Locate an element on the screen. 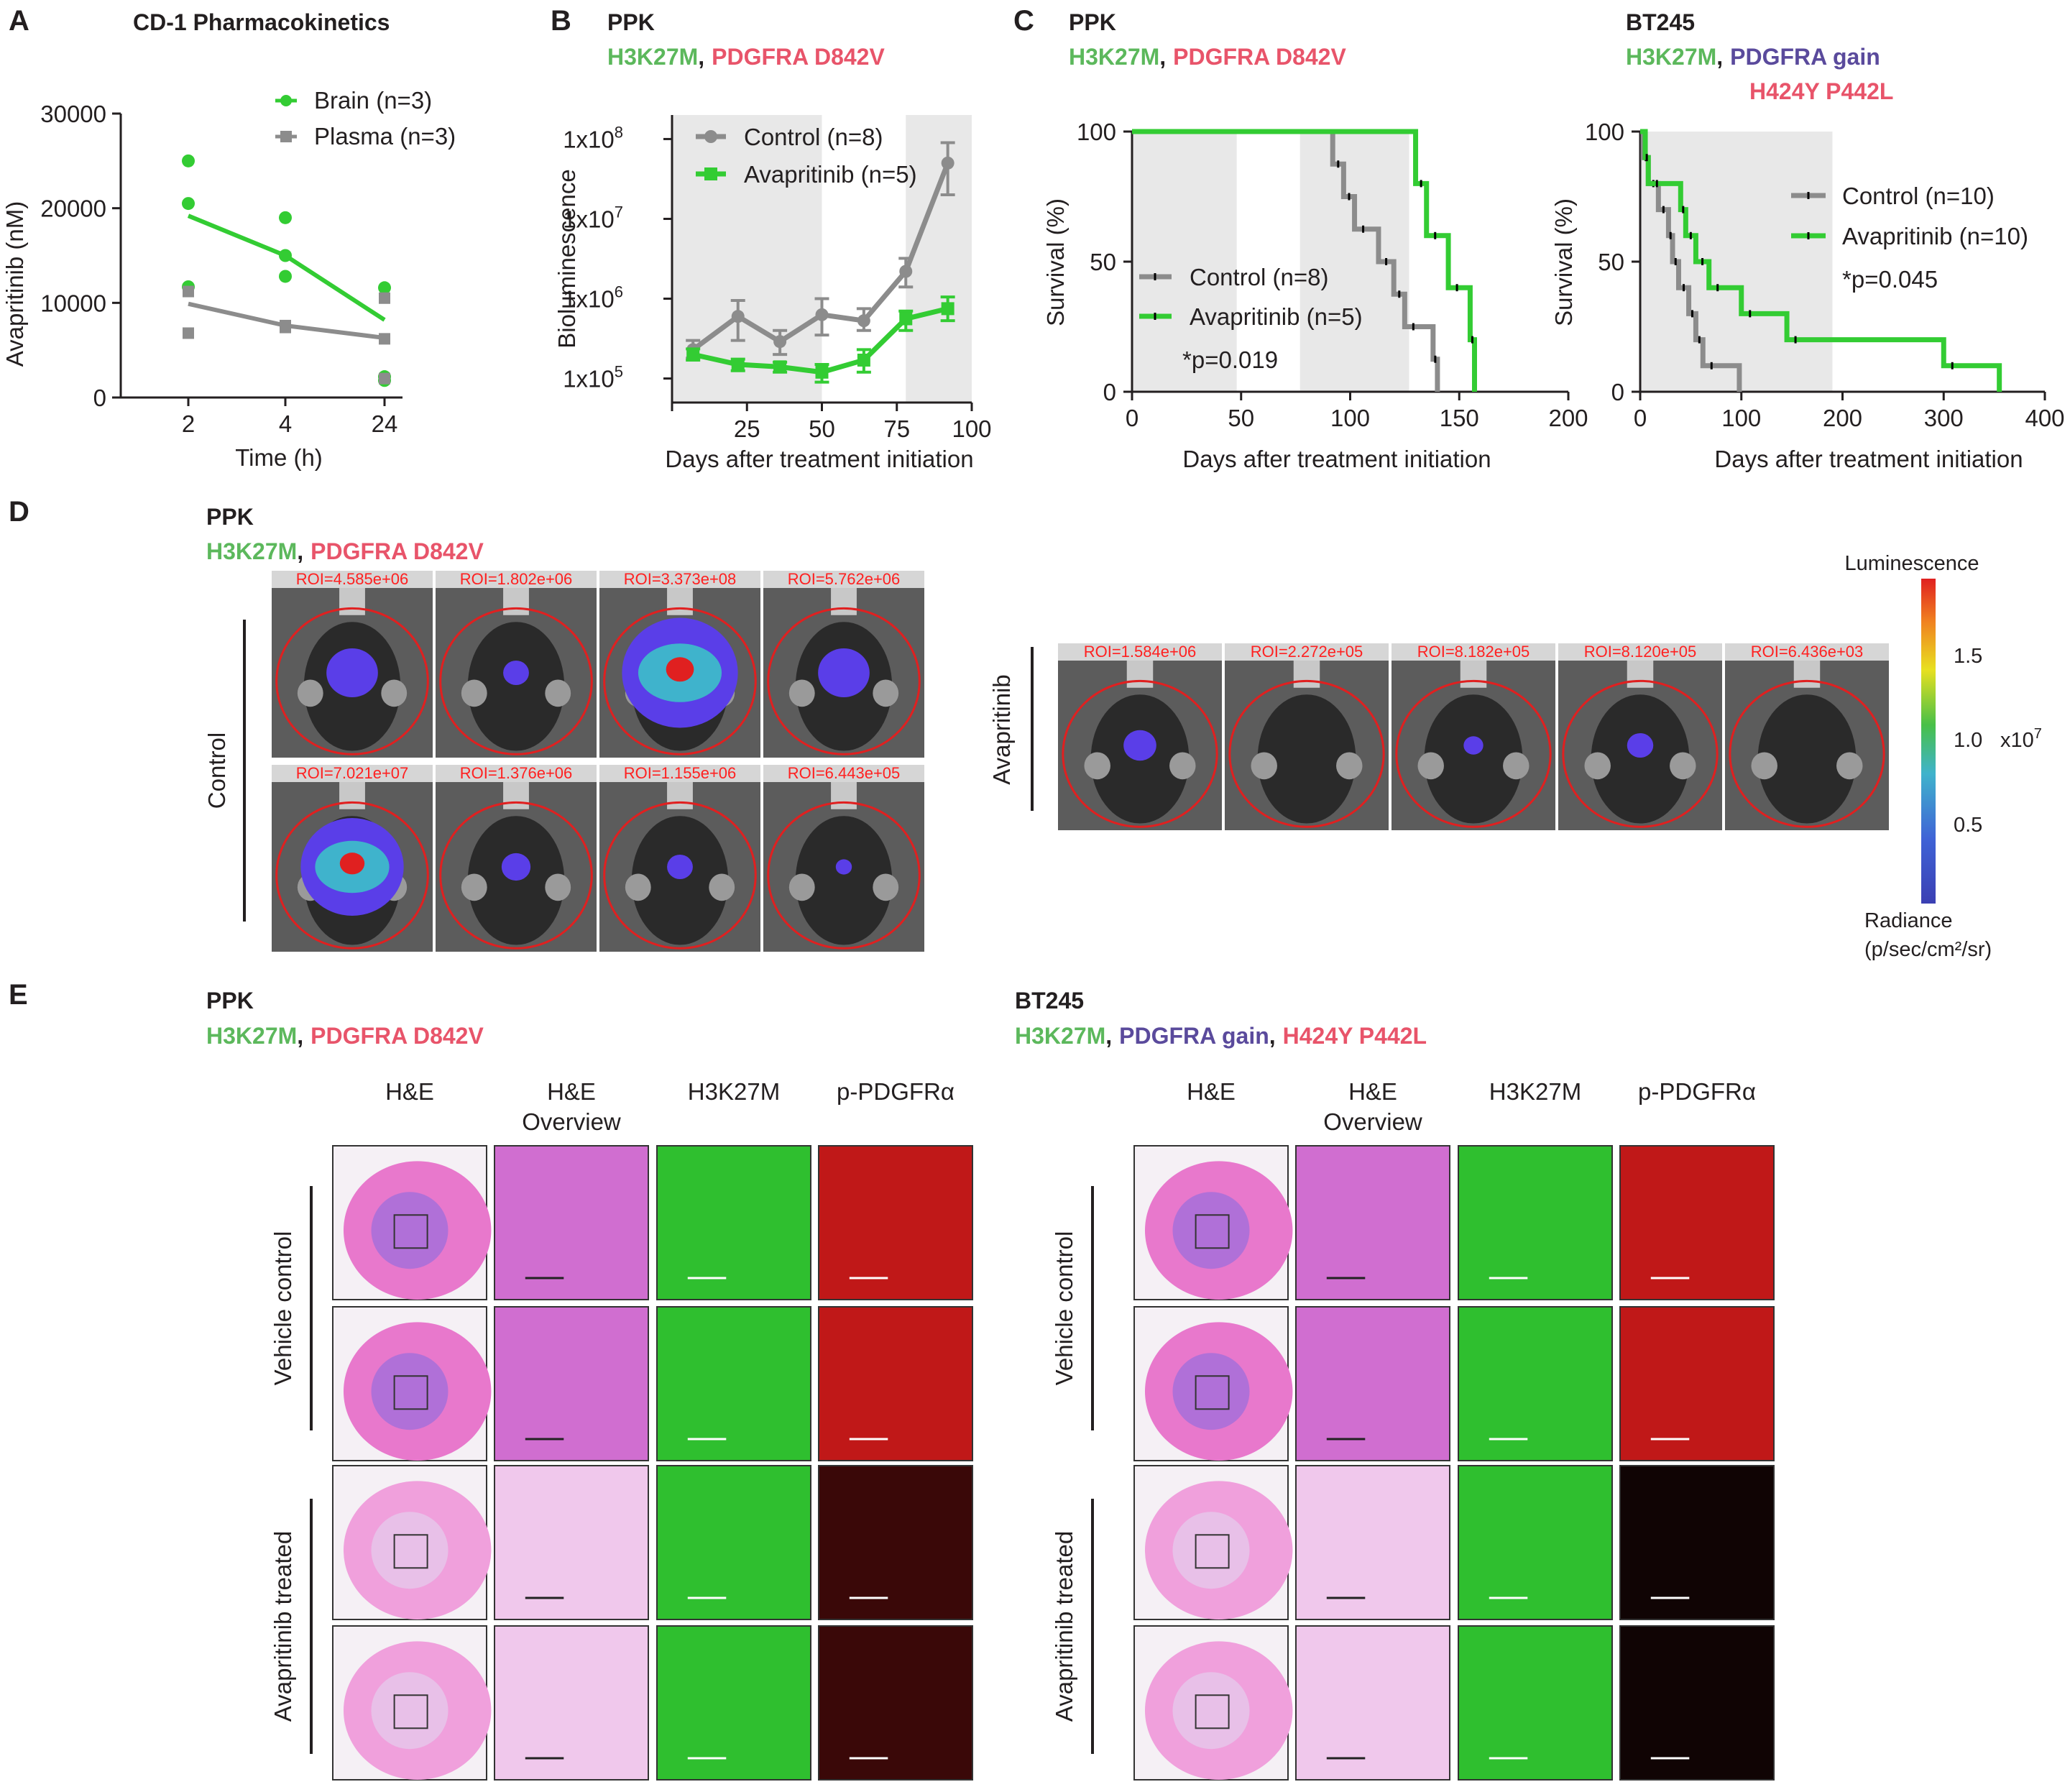  he-inset-box is located at coordinates (410, 1551).